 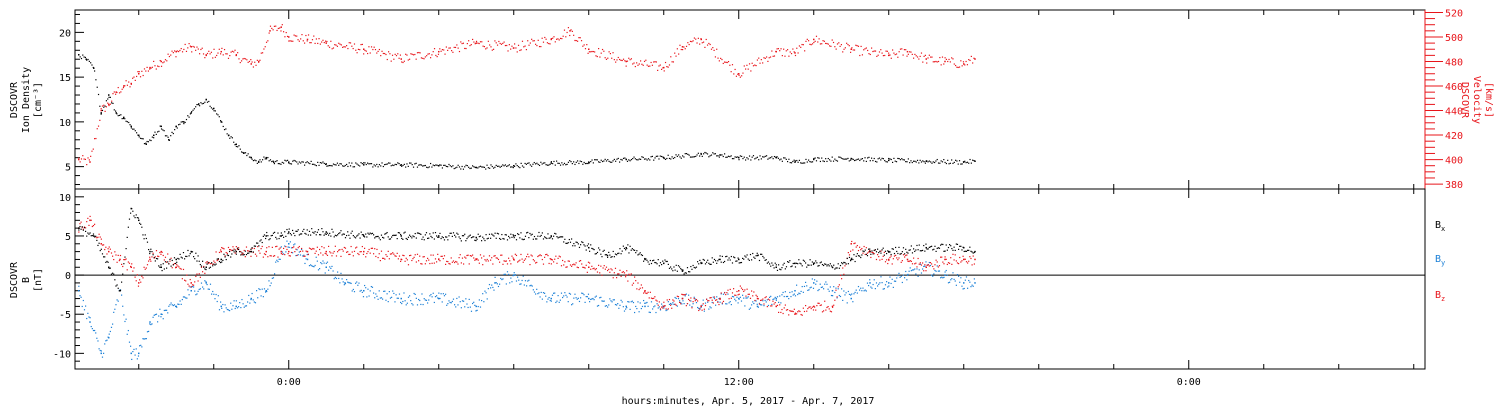 I want to click on y-tick-label-right: 460, so click(x=1454, y=87).